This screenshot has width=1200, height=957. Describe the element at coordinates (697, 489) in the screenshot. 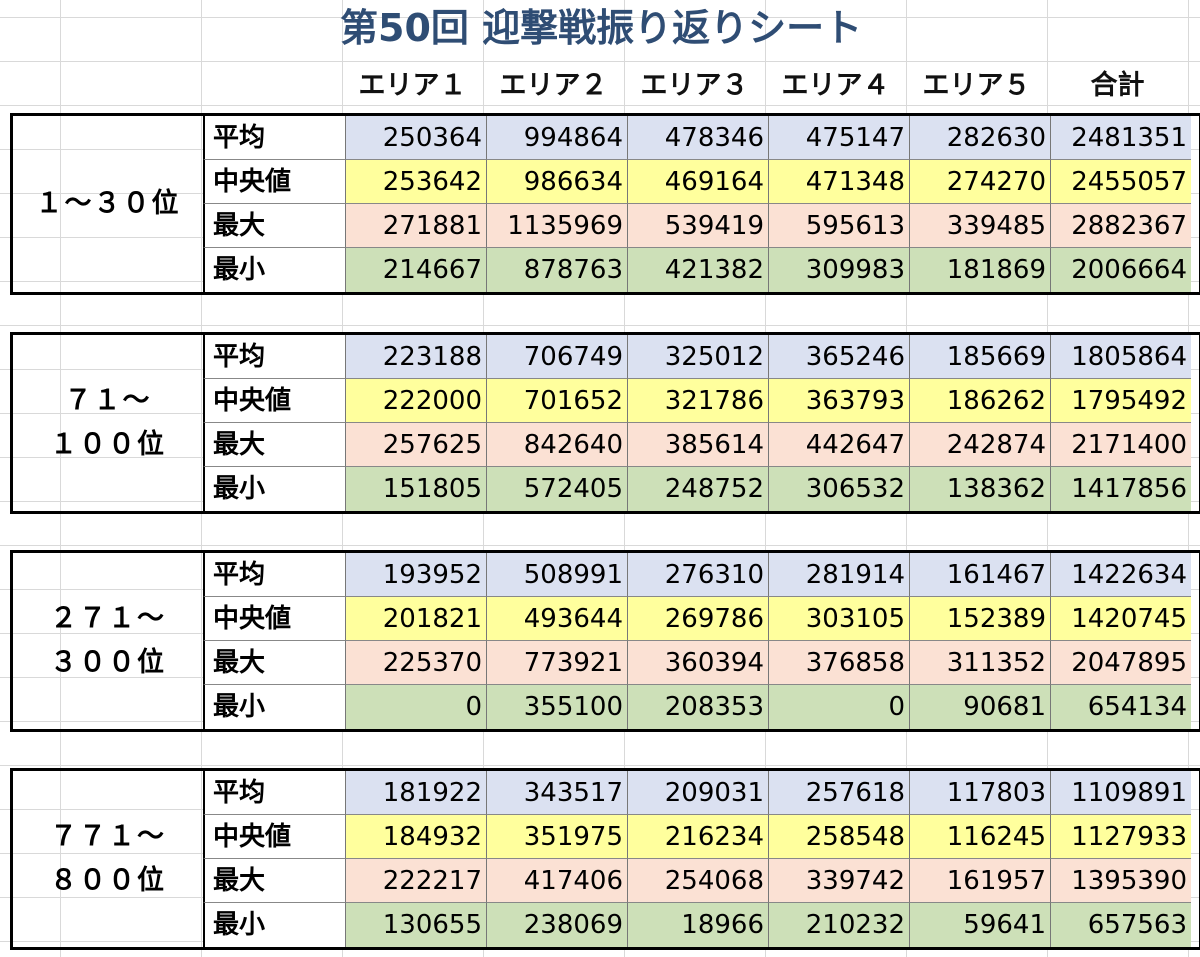

I see `value-cell: 248752` at that location.